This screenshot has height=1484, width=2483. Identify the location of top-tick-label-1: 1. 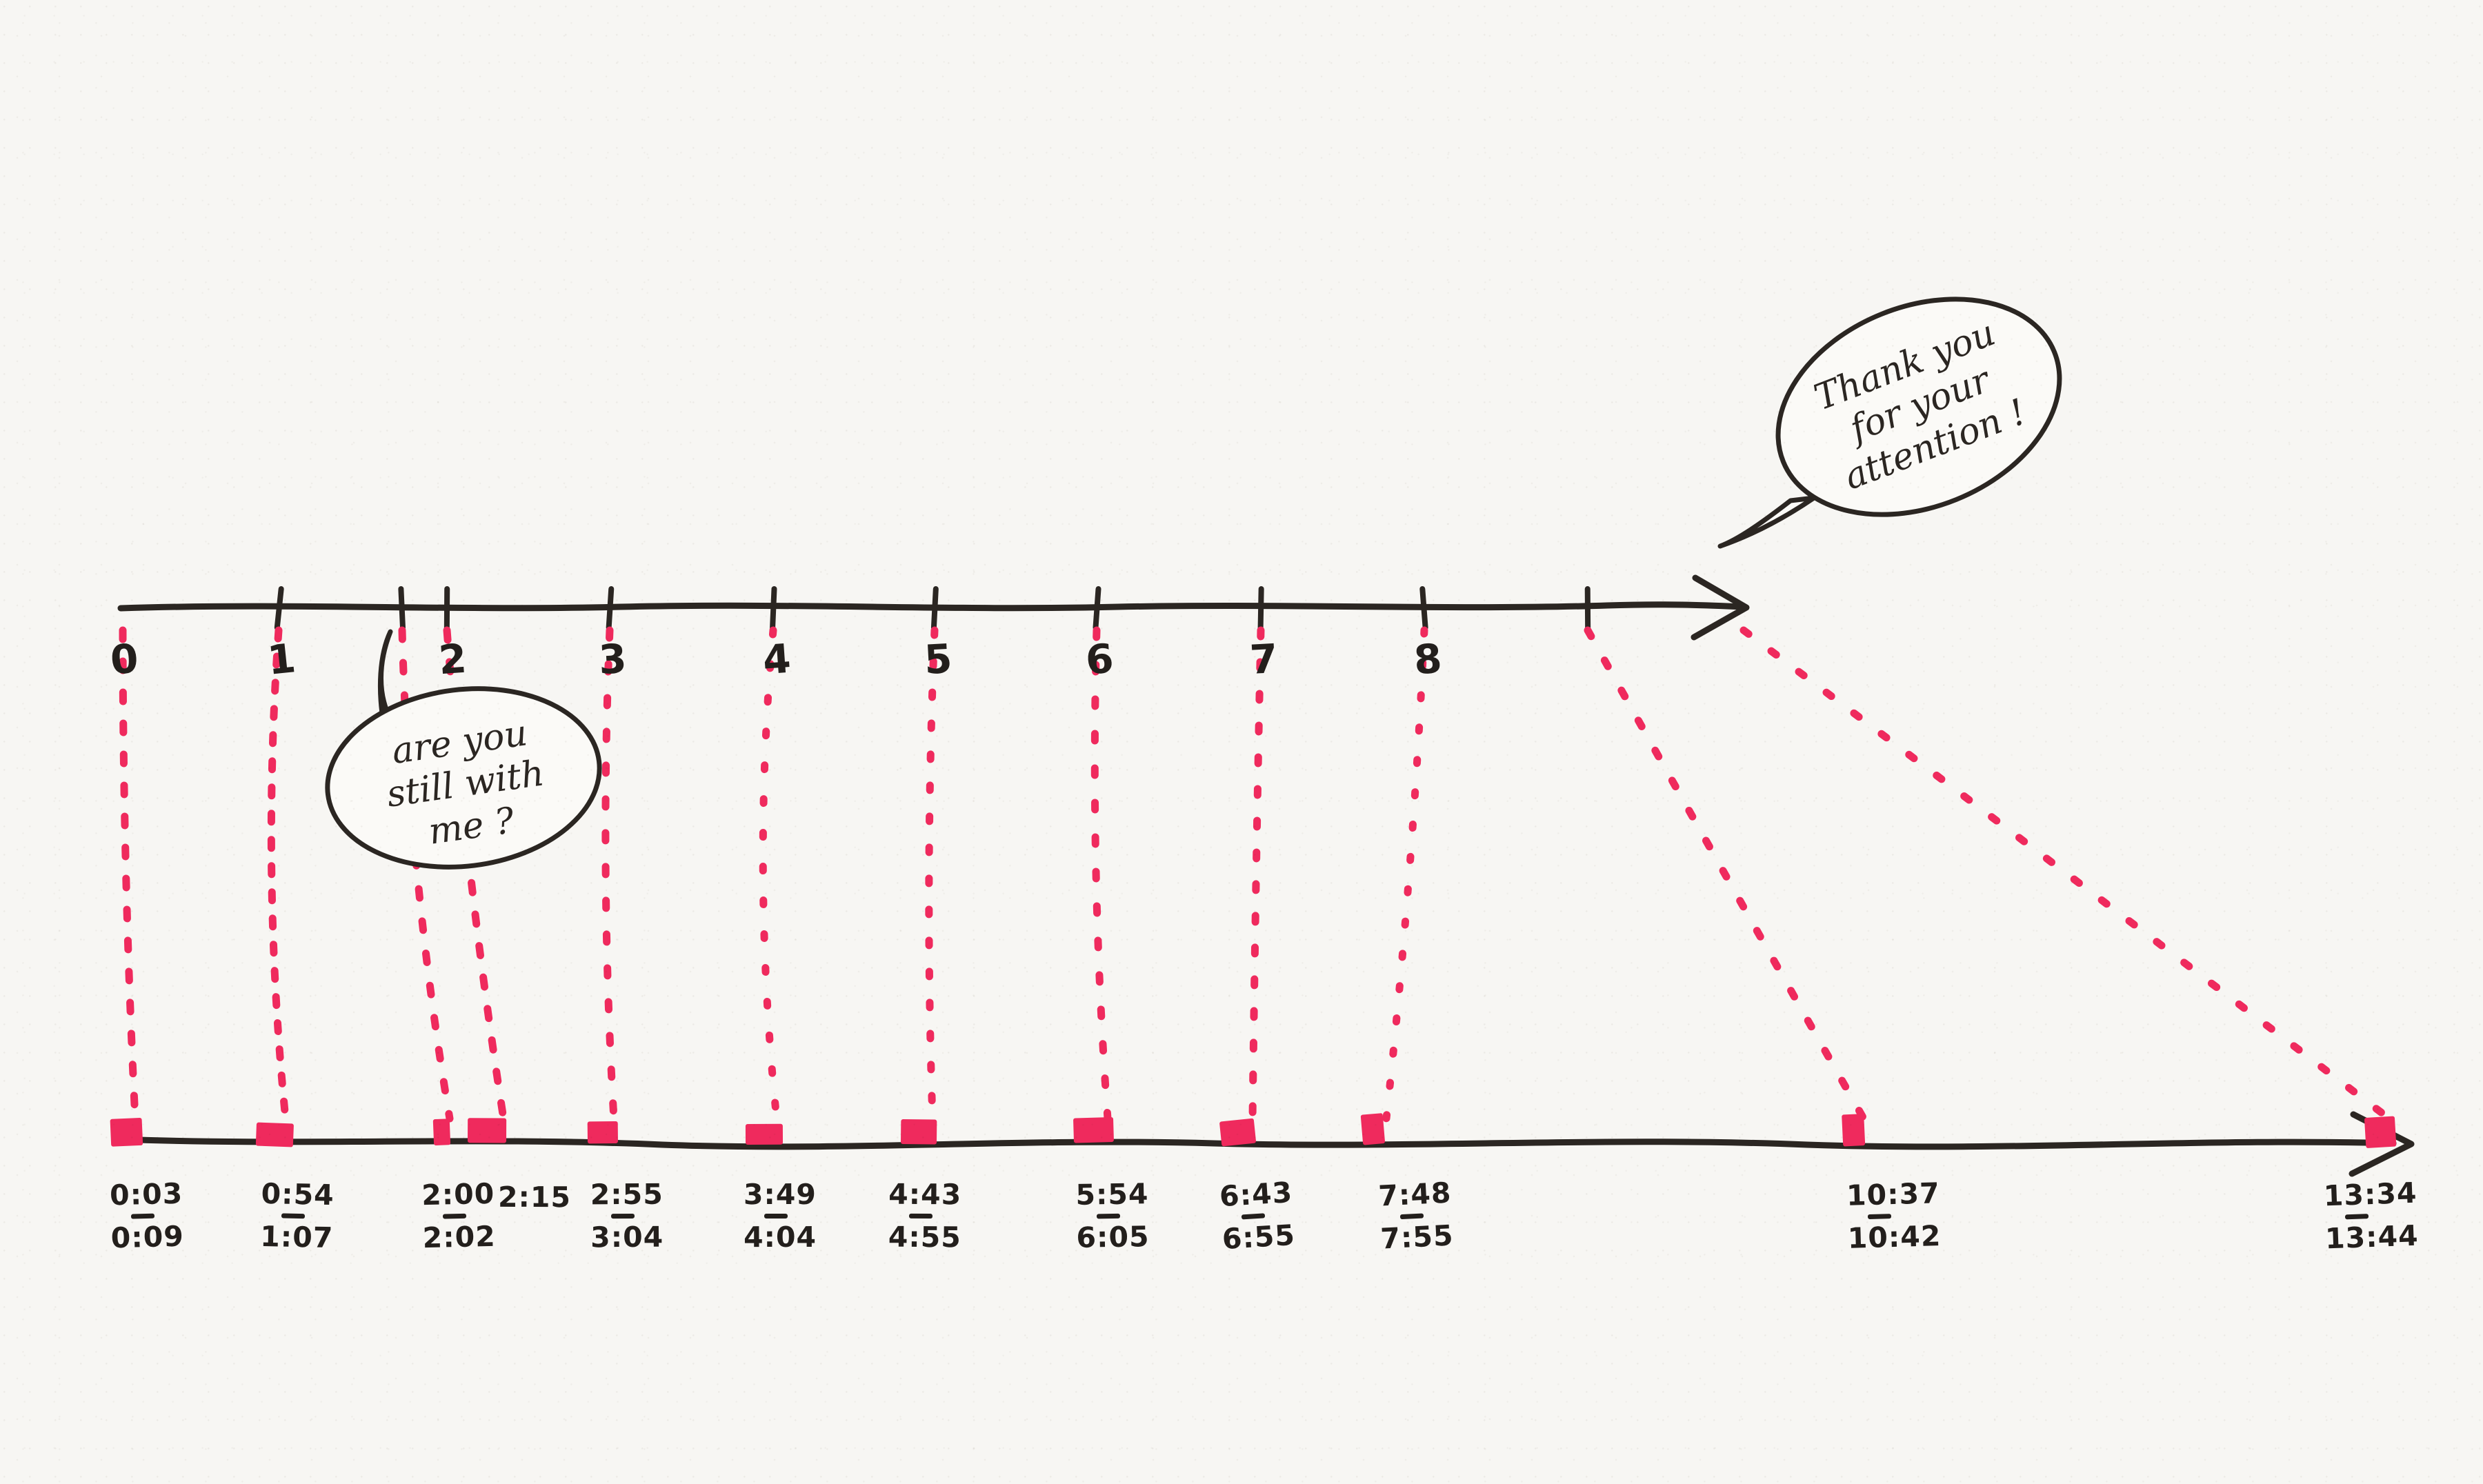
(282, 659).